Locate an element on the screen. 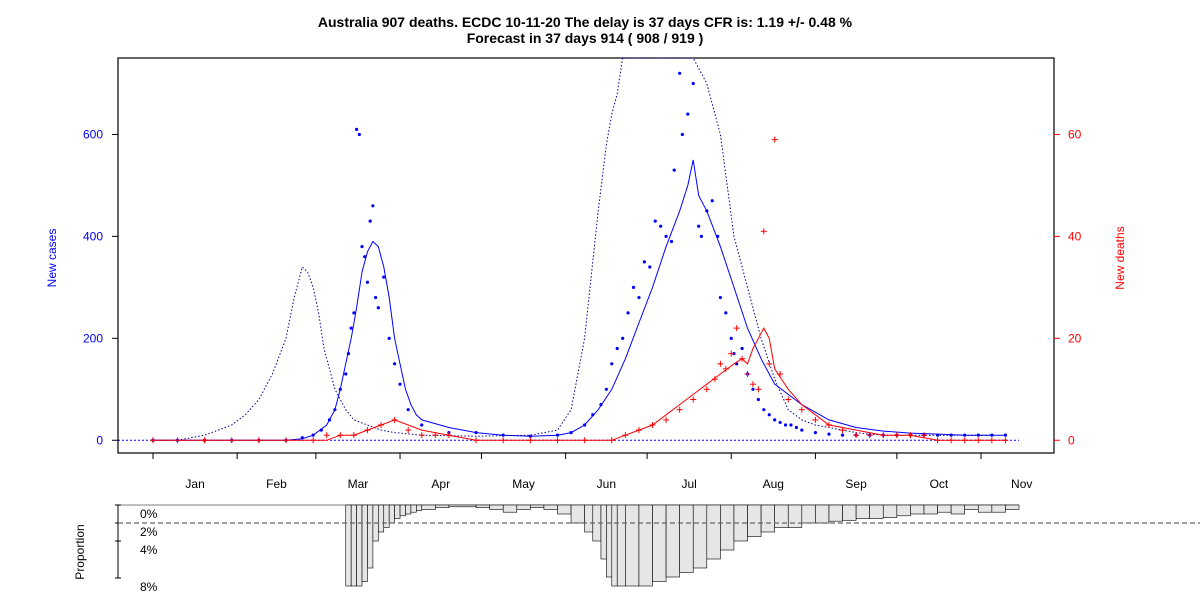 The image size is (1200, 600). month-label-jun: Jun is located at coordinates (606, 484).